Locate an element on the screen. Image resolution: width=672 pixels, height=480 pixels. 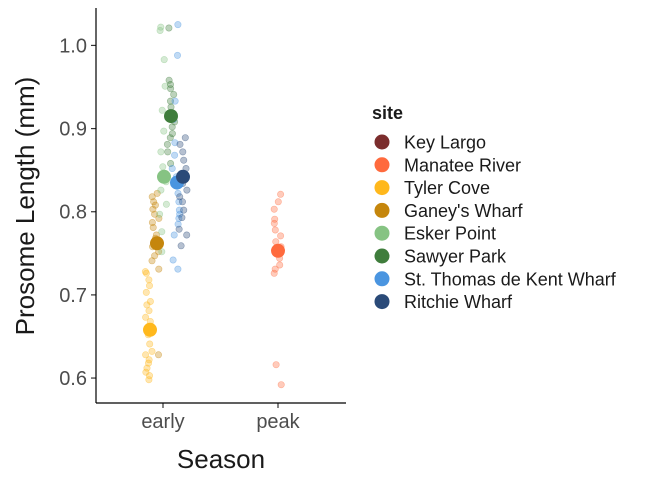
x-tick-label: early is located at coordinates (162, 422).